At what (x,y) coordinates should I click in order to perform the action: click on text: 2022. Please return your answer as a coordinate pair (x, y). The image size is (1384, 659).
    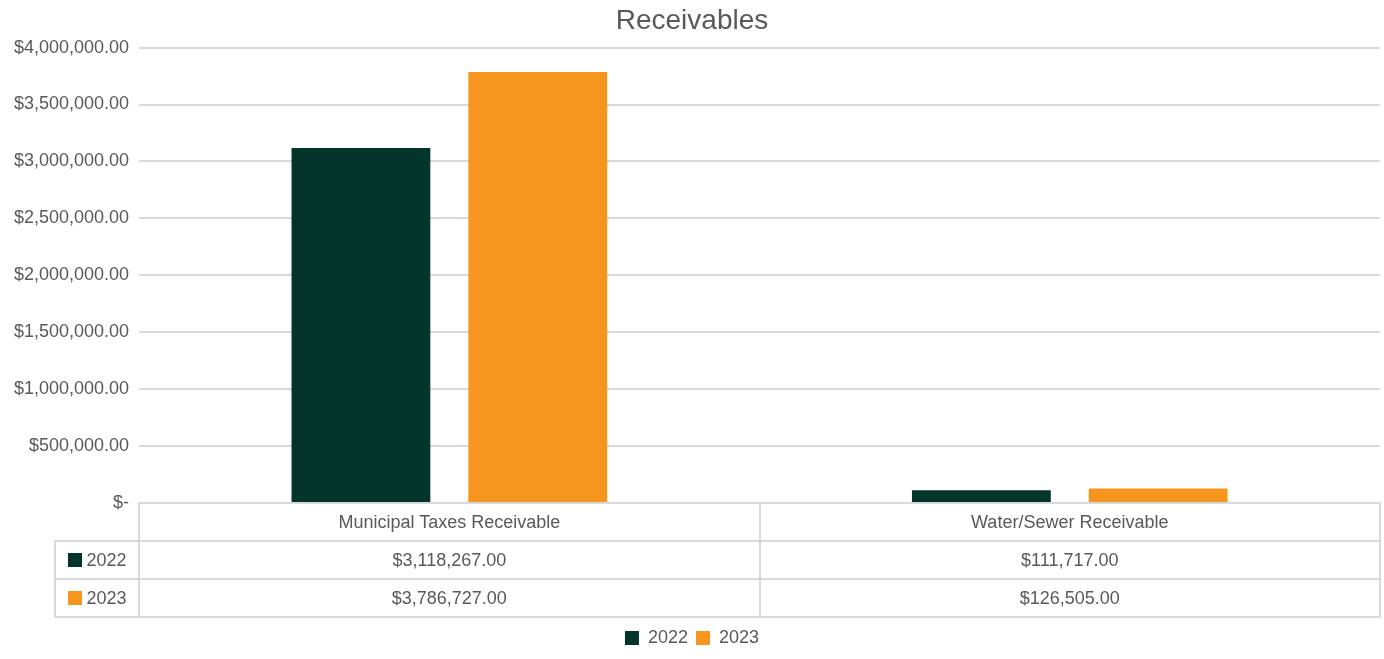
    Looking at the image, I should click on (106, 559).